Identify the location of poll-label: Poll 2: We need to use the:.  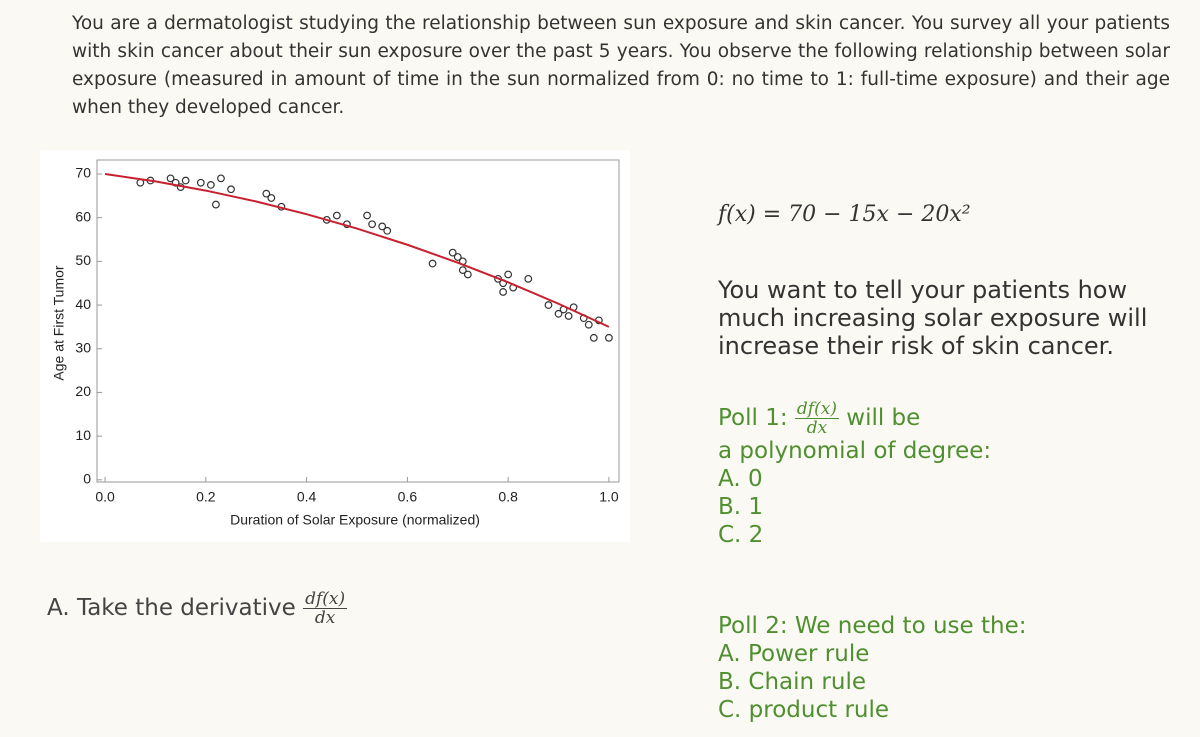
(872, 626).